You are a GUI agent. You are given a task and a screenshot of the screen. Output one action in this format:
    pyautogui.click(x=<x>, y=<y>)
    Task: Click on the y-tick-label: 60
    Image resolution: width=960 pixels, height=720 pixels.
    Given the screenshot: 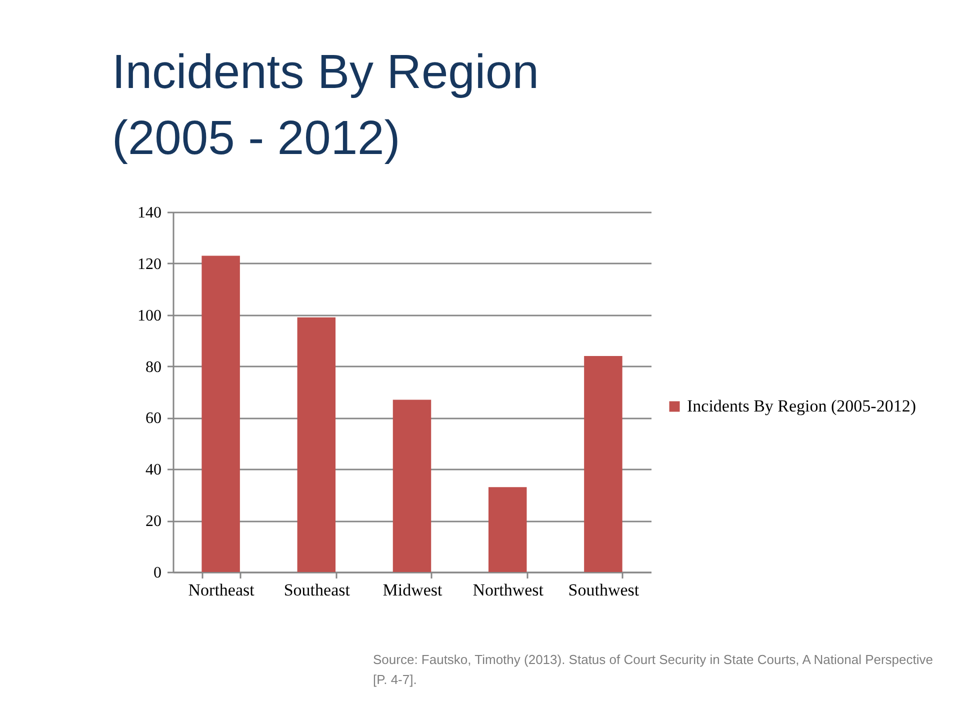 What is the action you would take?
    pyautogui.click(x=154, y=419)
    